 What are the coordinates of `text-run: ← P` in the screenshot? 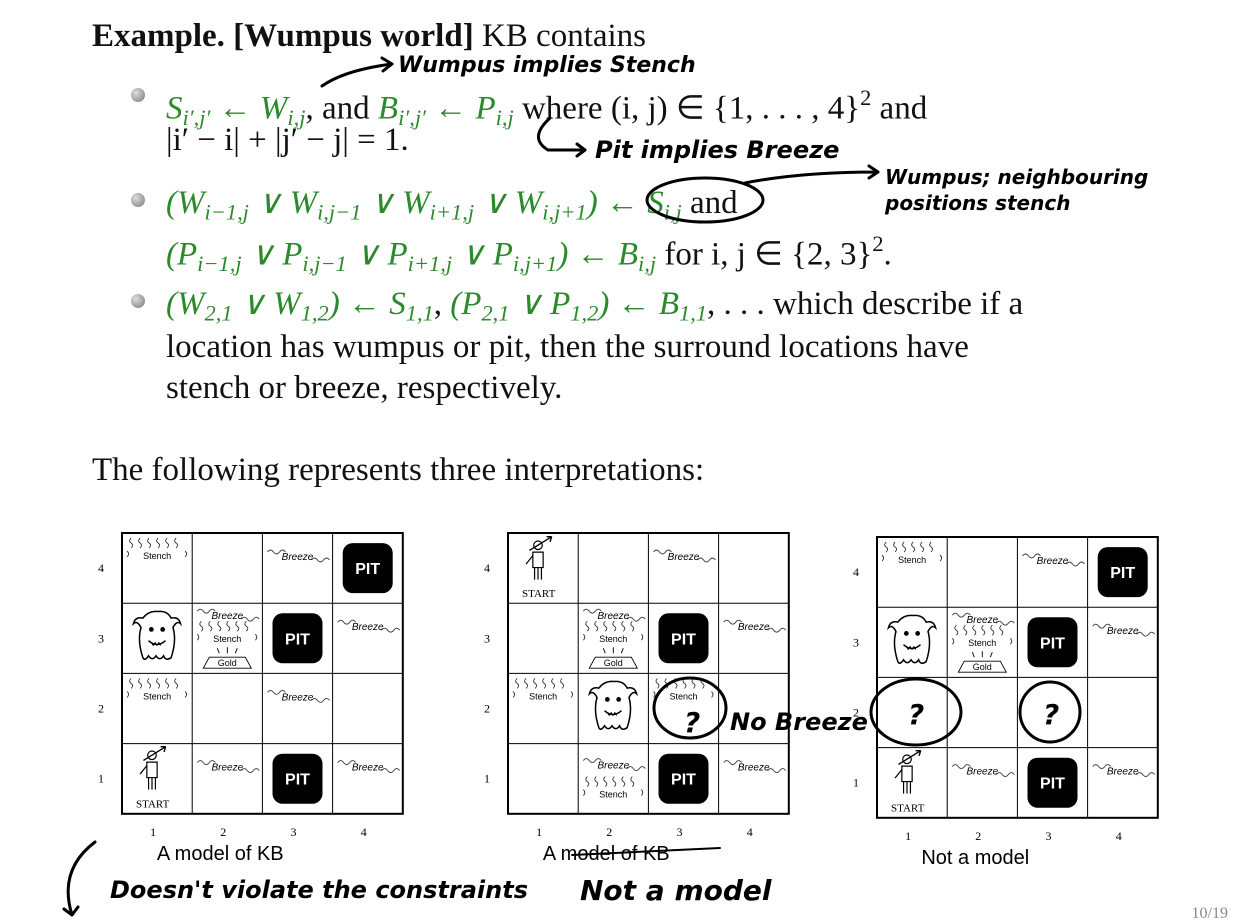 It's located at (460, 108).